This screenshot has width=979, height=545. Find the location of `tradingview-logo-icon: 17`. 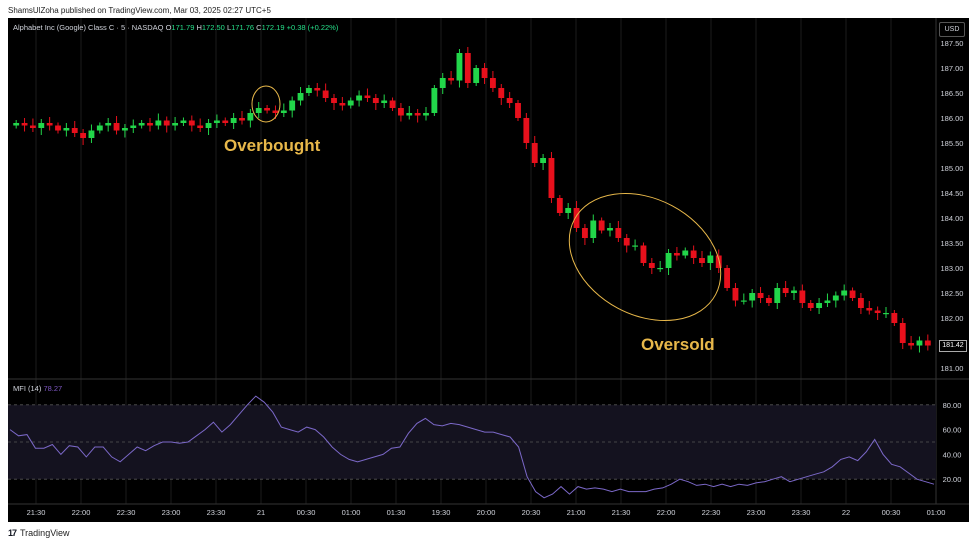

tradingview-logo-icon: 17 is located at coordinates (12, 533).